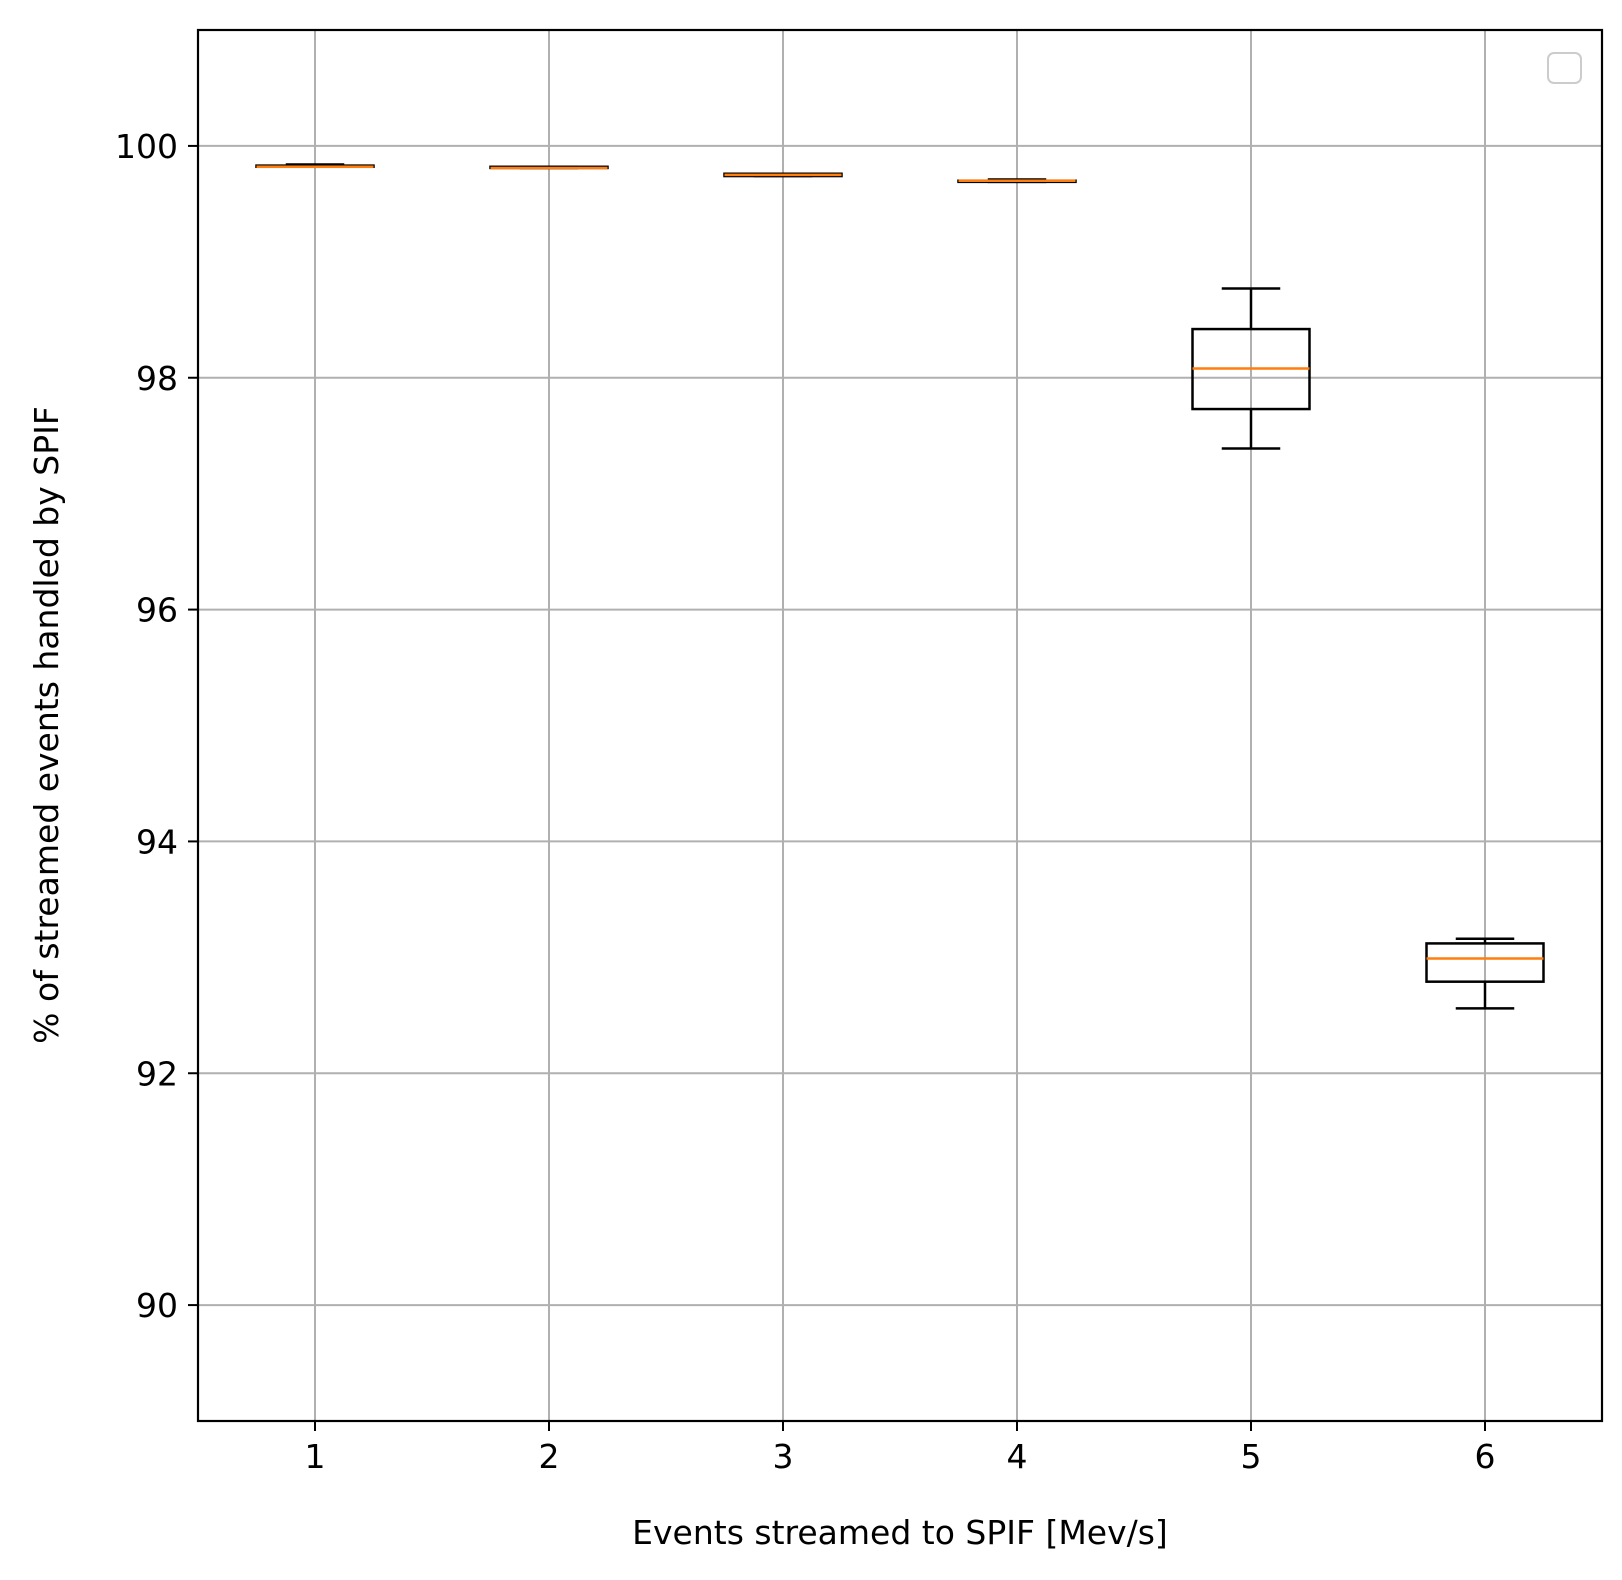  I want to click on x-tick-label: 6, so click(1485, 1456).